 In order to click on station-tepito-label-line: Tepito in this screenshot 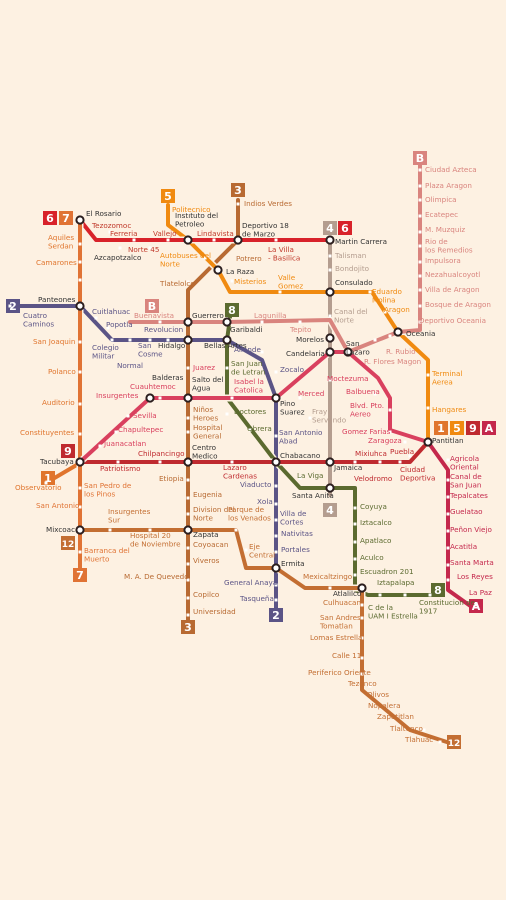, I will do `click(300, 329)`.